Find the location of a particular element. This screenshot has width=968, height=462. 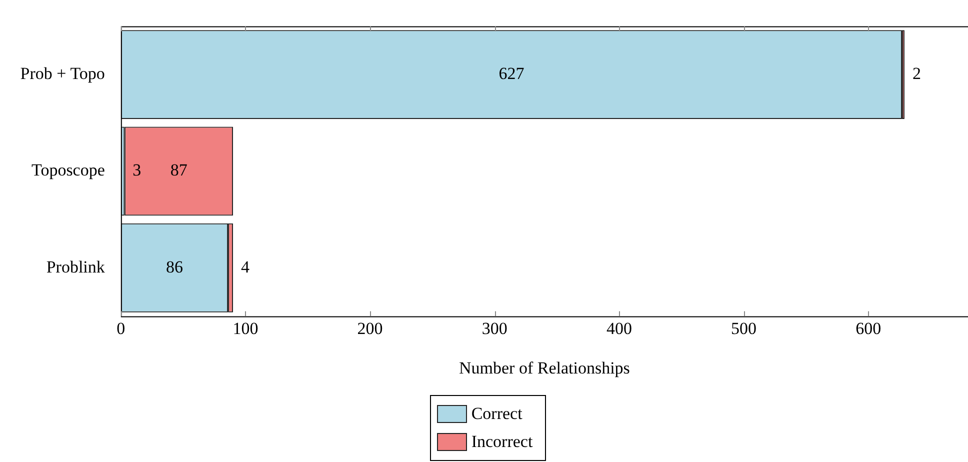

data-label: 86 is located at coordinates (174, 266).